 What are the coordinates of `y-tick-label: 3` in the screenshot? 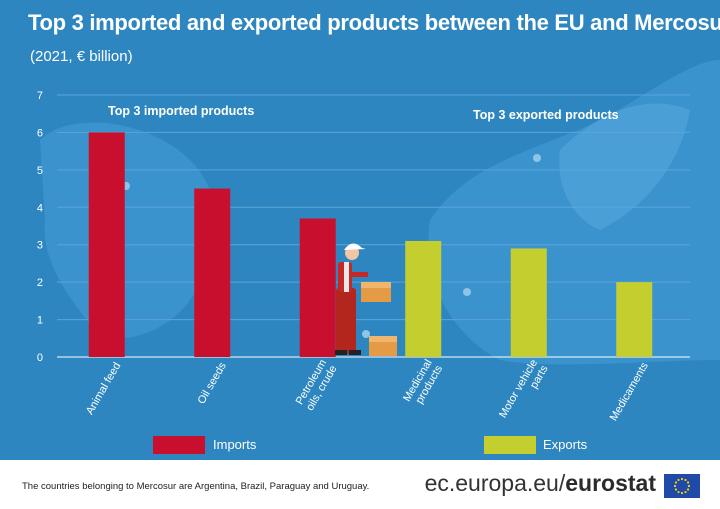 It's located at (40, 246).